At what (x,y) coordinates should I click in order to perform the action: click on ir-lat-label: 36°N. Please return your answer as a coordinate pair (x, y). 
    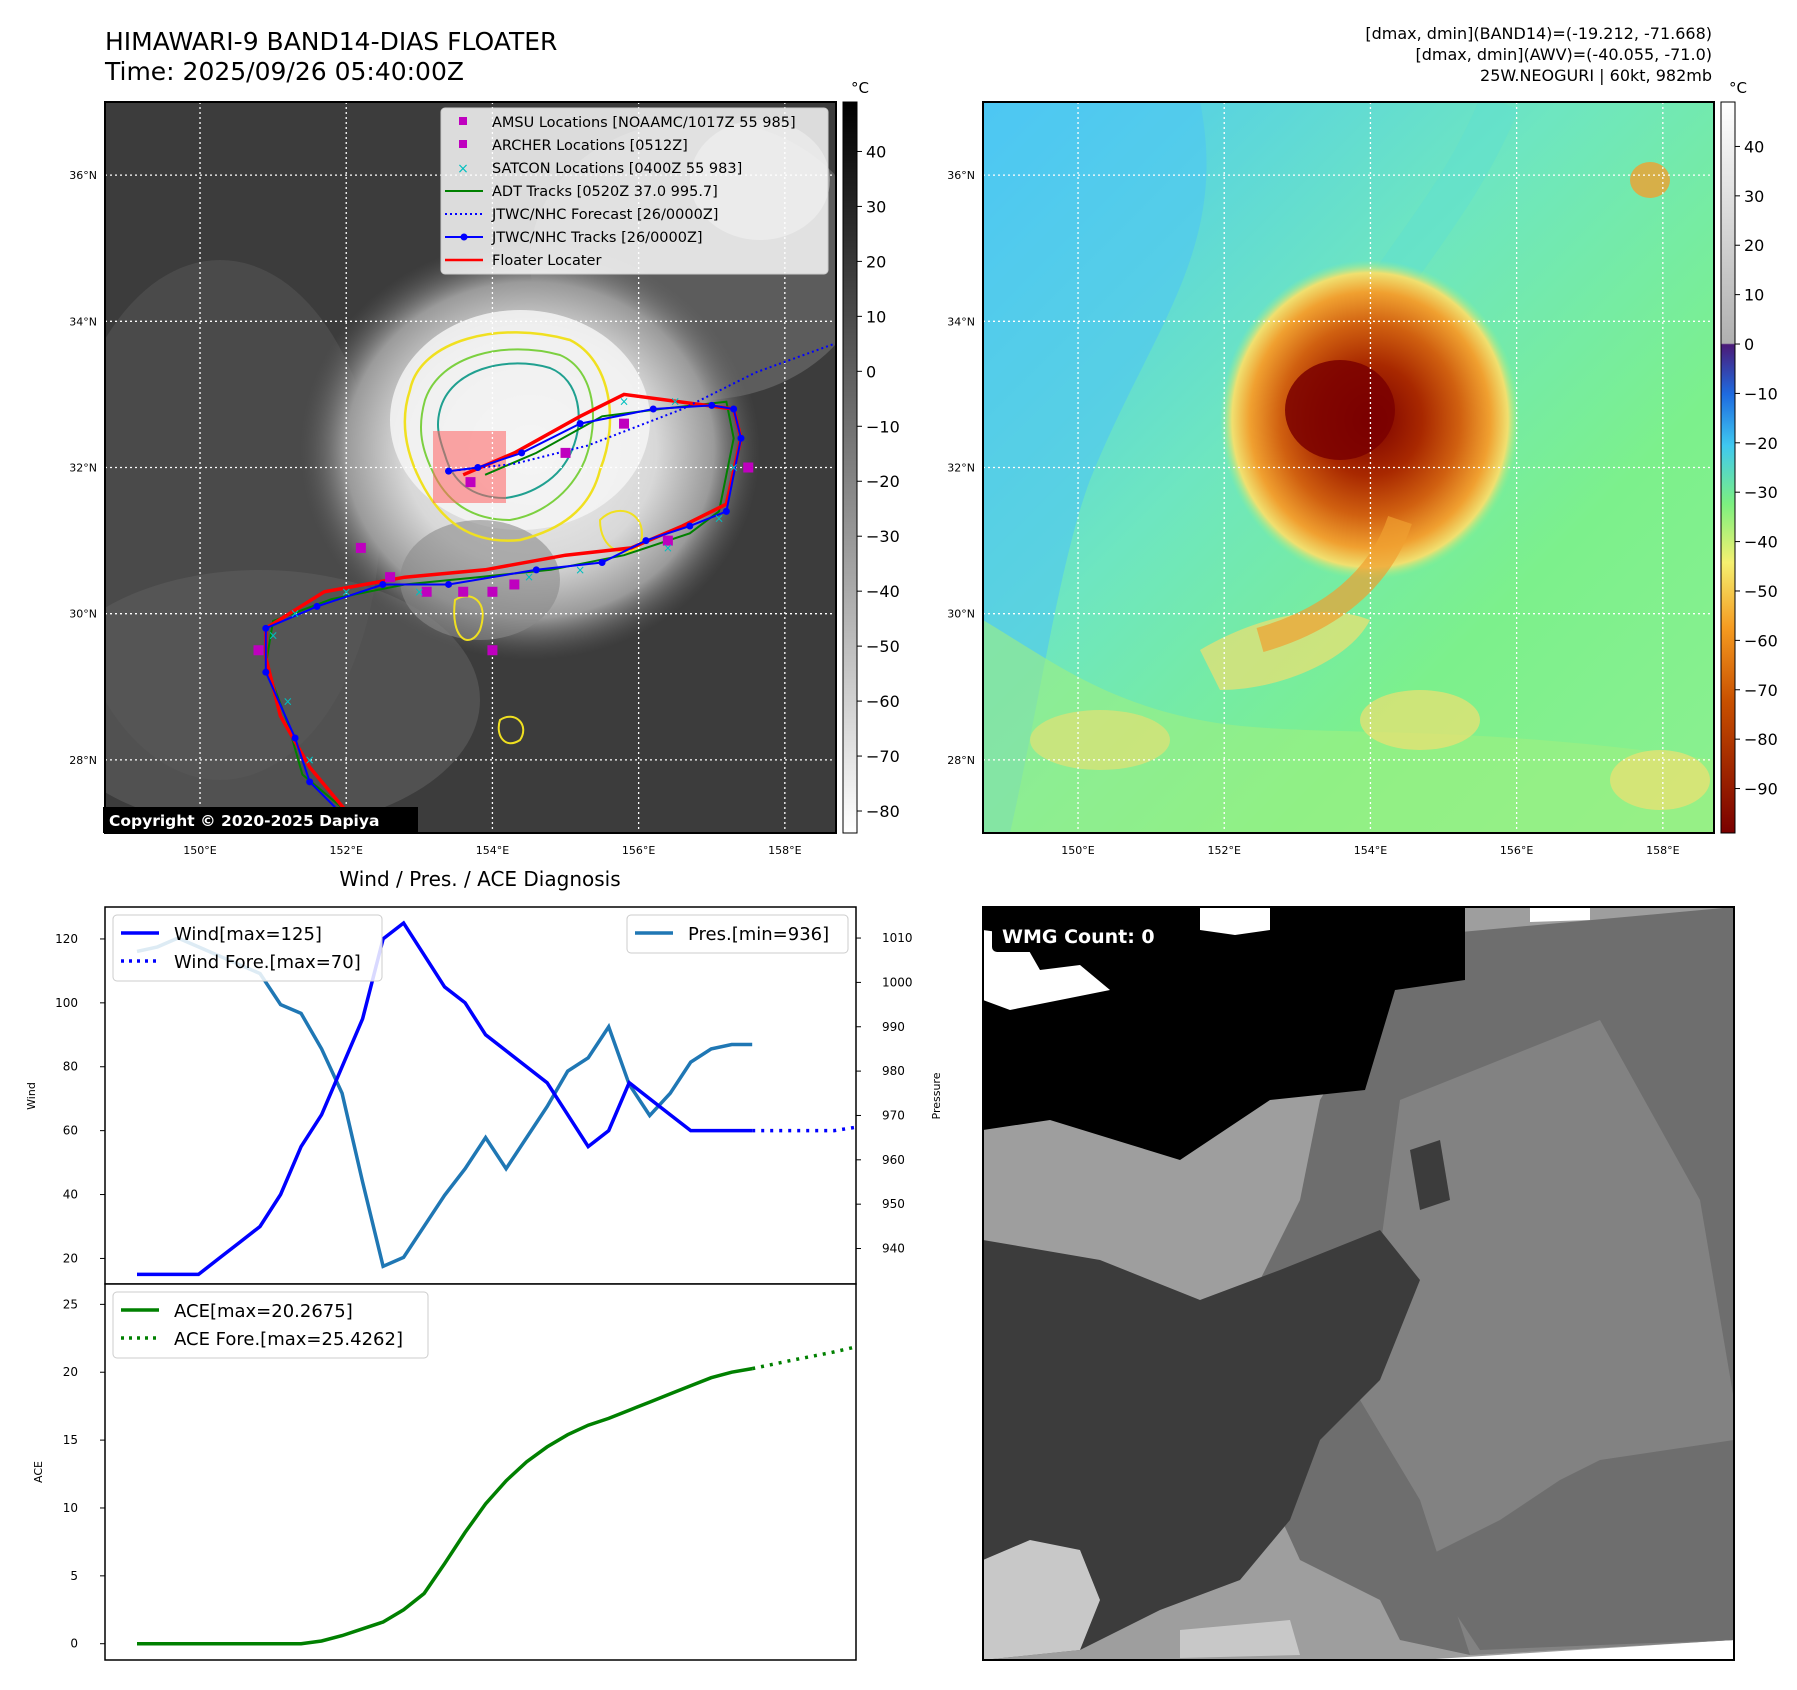
    Looking at the image, I should click on (83, 175).